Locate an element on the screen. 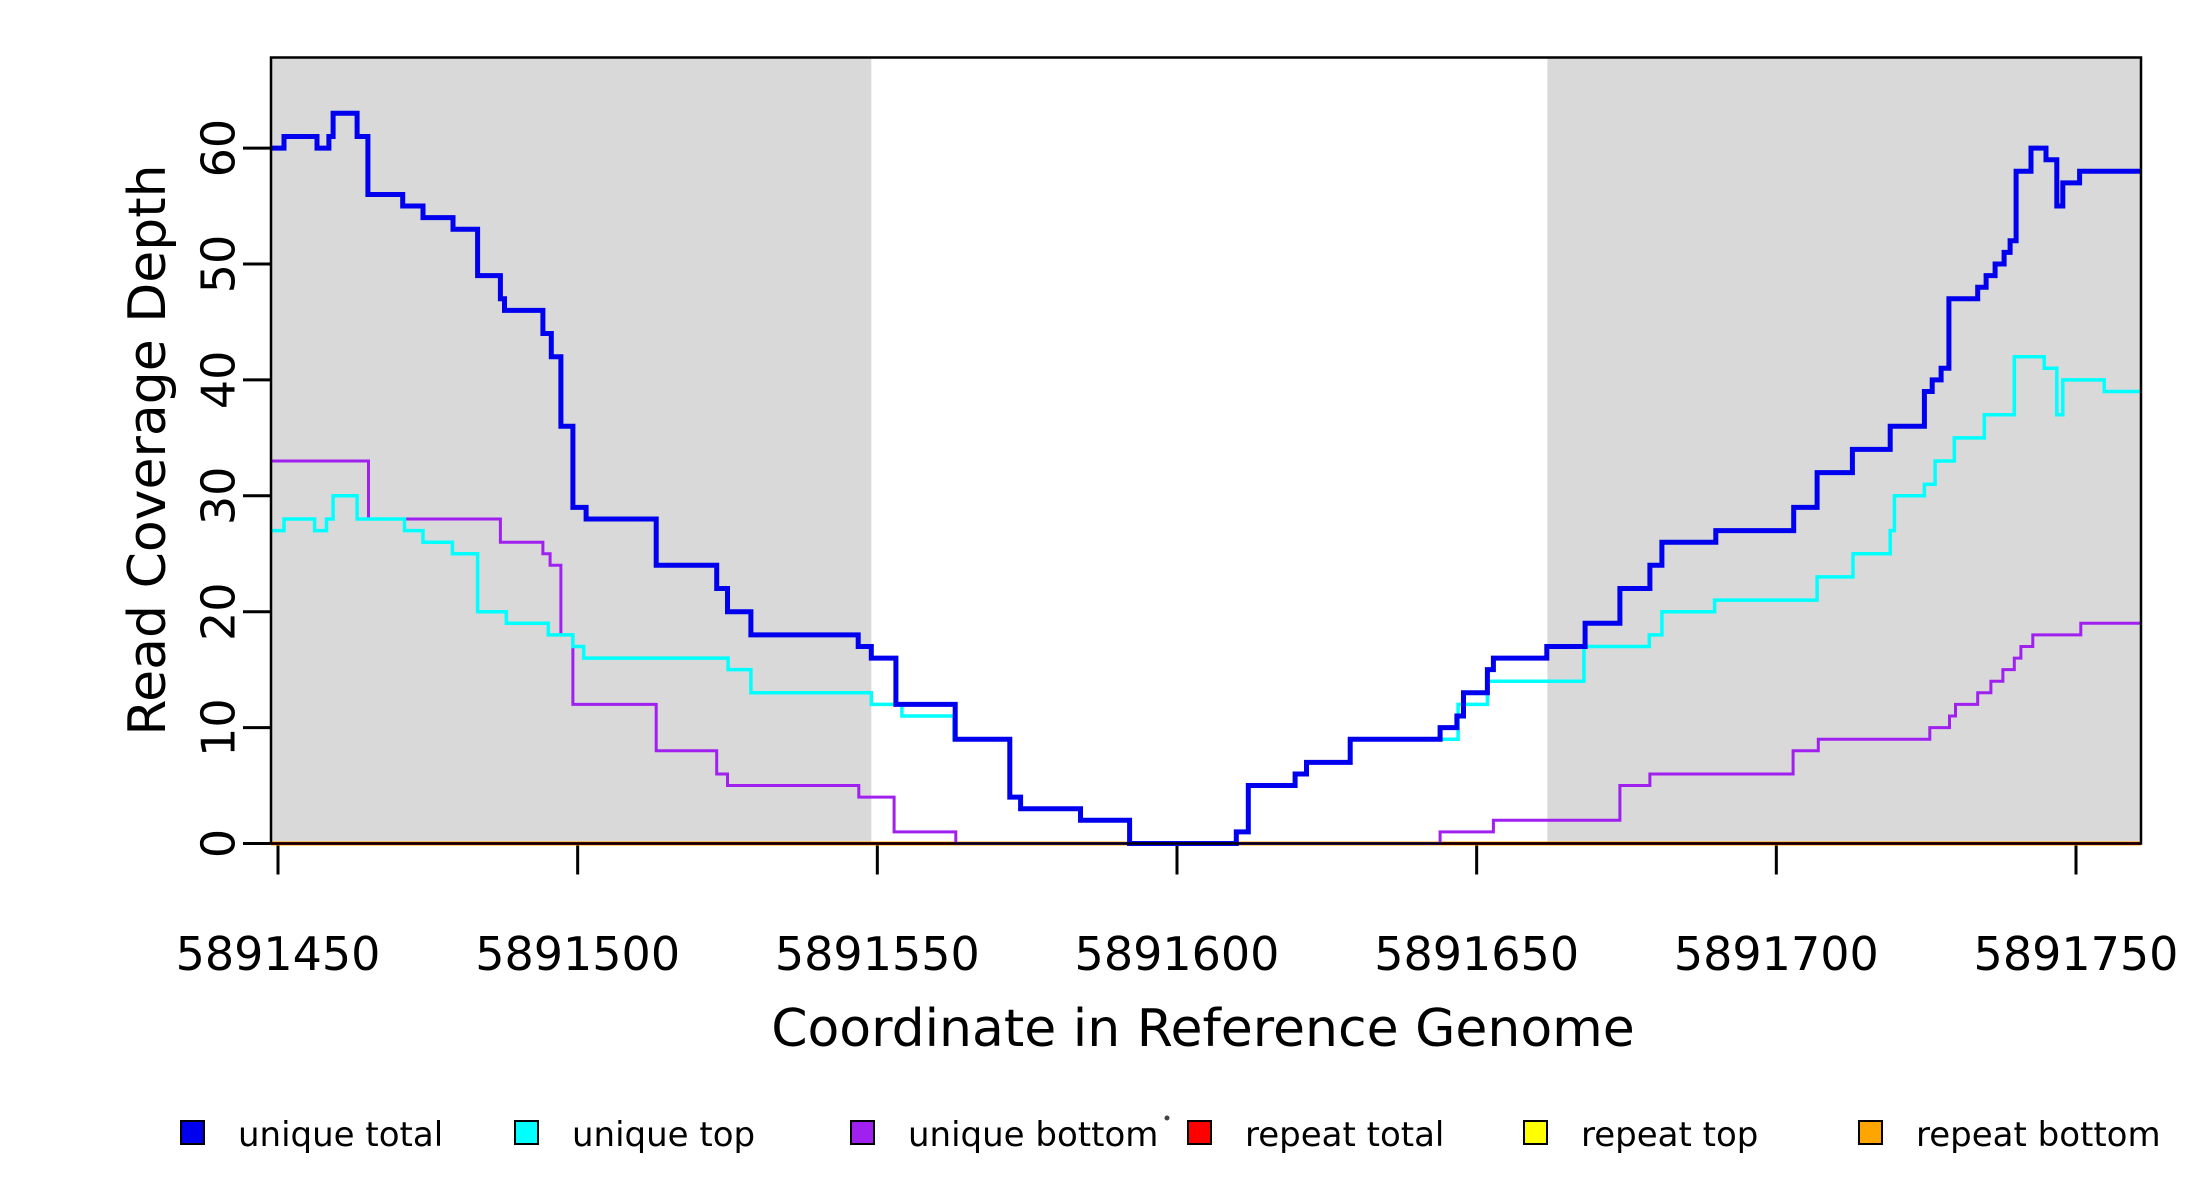 This screenshot has width=2200, height=1200. legend-label-repeat-total: repeat total is located at coordinates (1344, 1135).